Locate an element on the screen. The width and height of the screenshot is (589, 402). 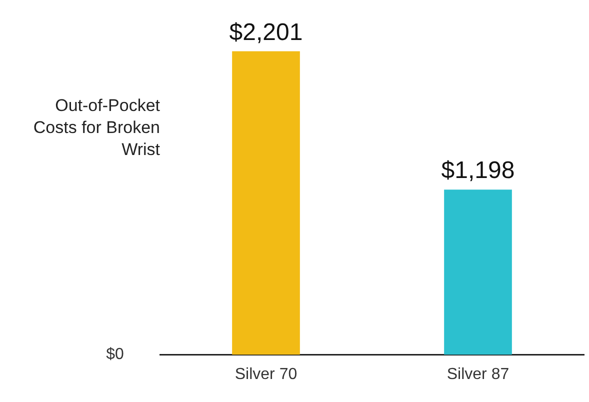
y-axis-title: Out-of-Pocket Costs for Broken Wrist is located at coordinates (96, 128).